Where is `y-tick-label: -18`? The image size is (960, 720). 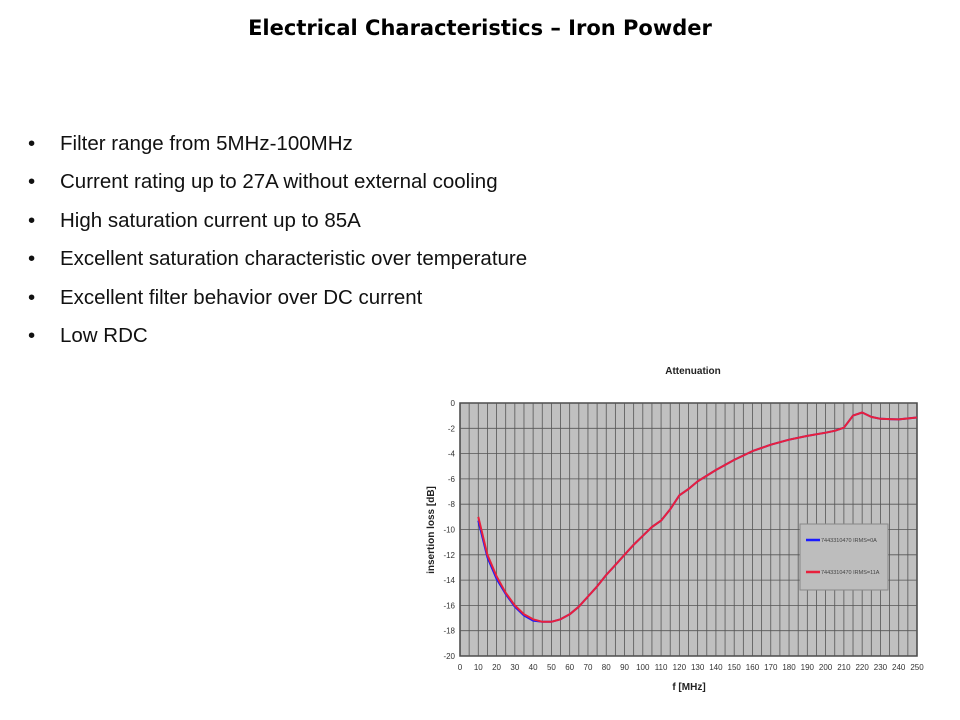
y-tick-label: -18 is located at coordinates (449, 631).